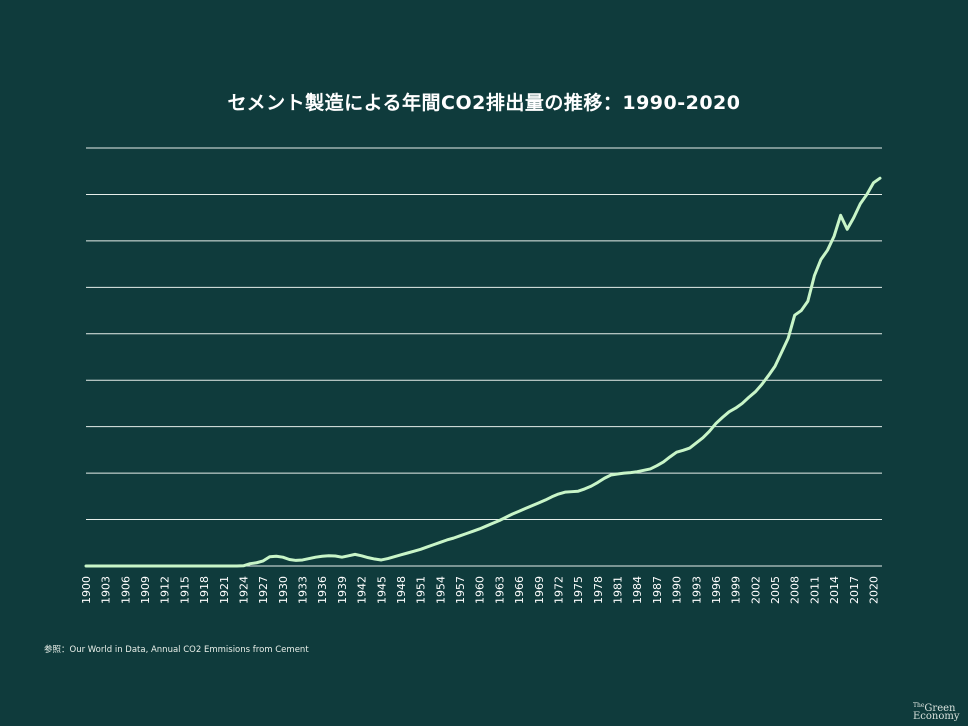 This screenshot has height=726, width=968. Describe the element at coordinates (919, 705) in the screenshot. I see `logo-the: The` at that location.